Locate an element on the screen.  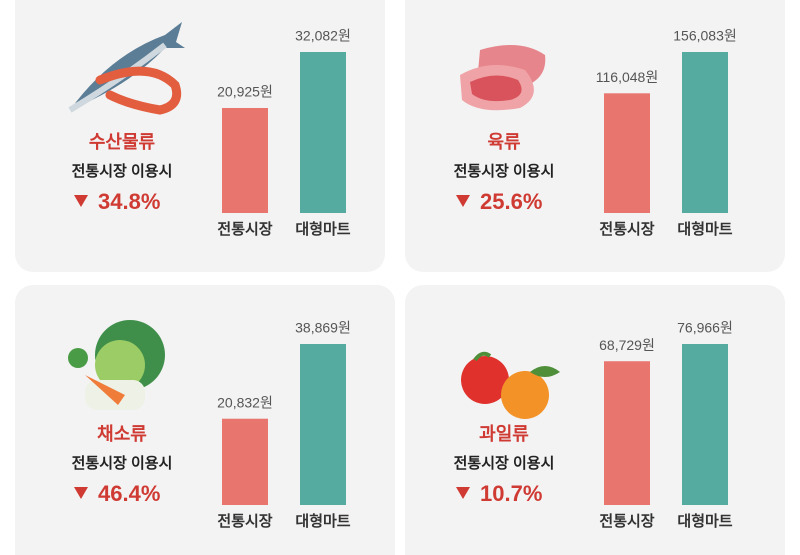
seafood-illustration is located at coordinates (126, 68).